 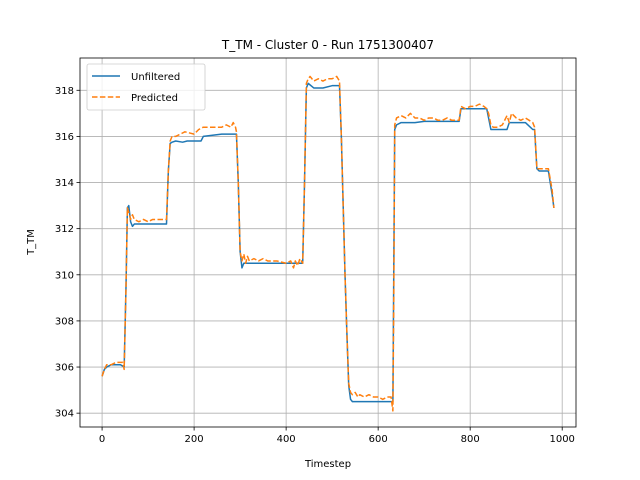 I want to click on x-tick-label: 800, so click(x=470, y=439).